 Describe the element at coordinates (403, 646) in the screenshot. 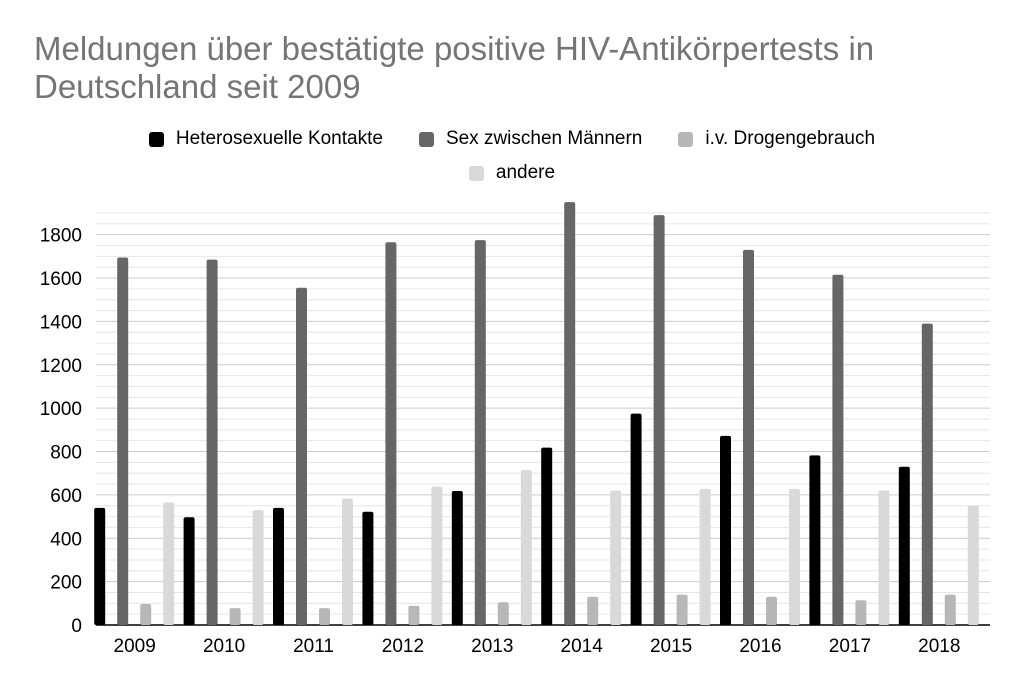

I see `x-tick-label: 2012` at that location.